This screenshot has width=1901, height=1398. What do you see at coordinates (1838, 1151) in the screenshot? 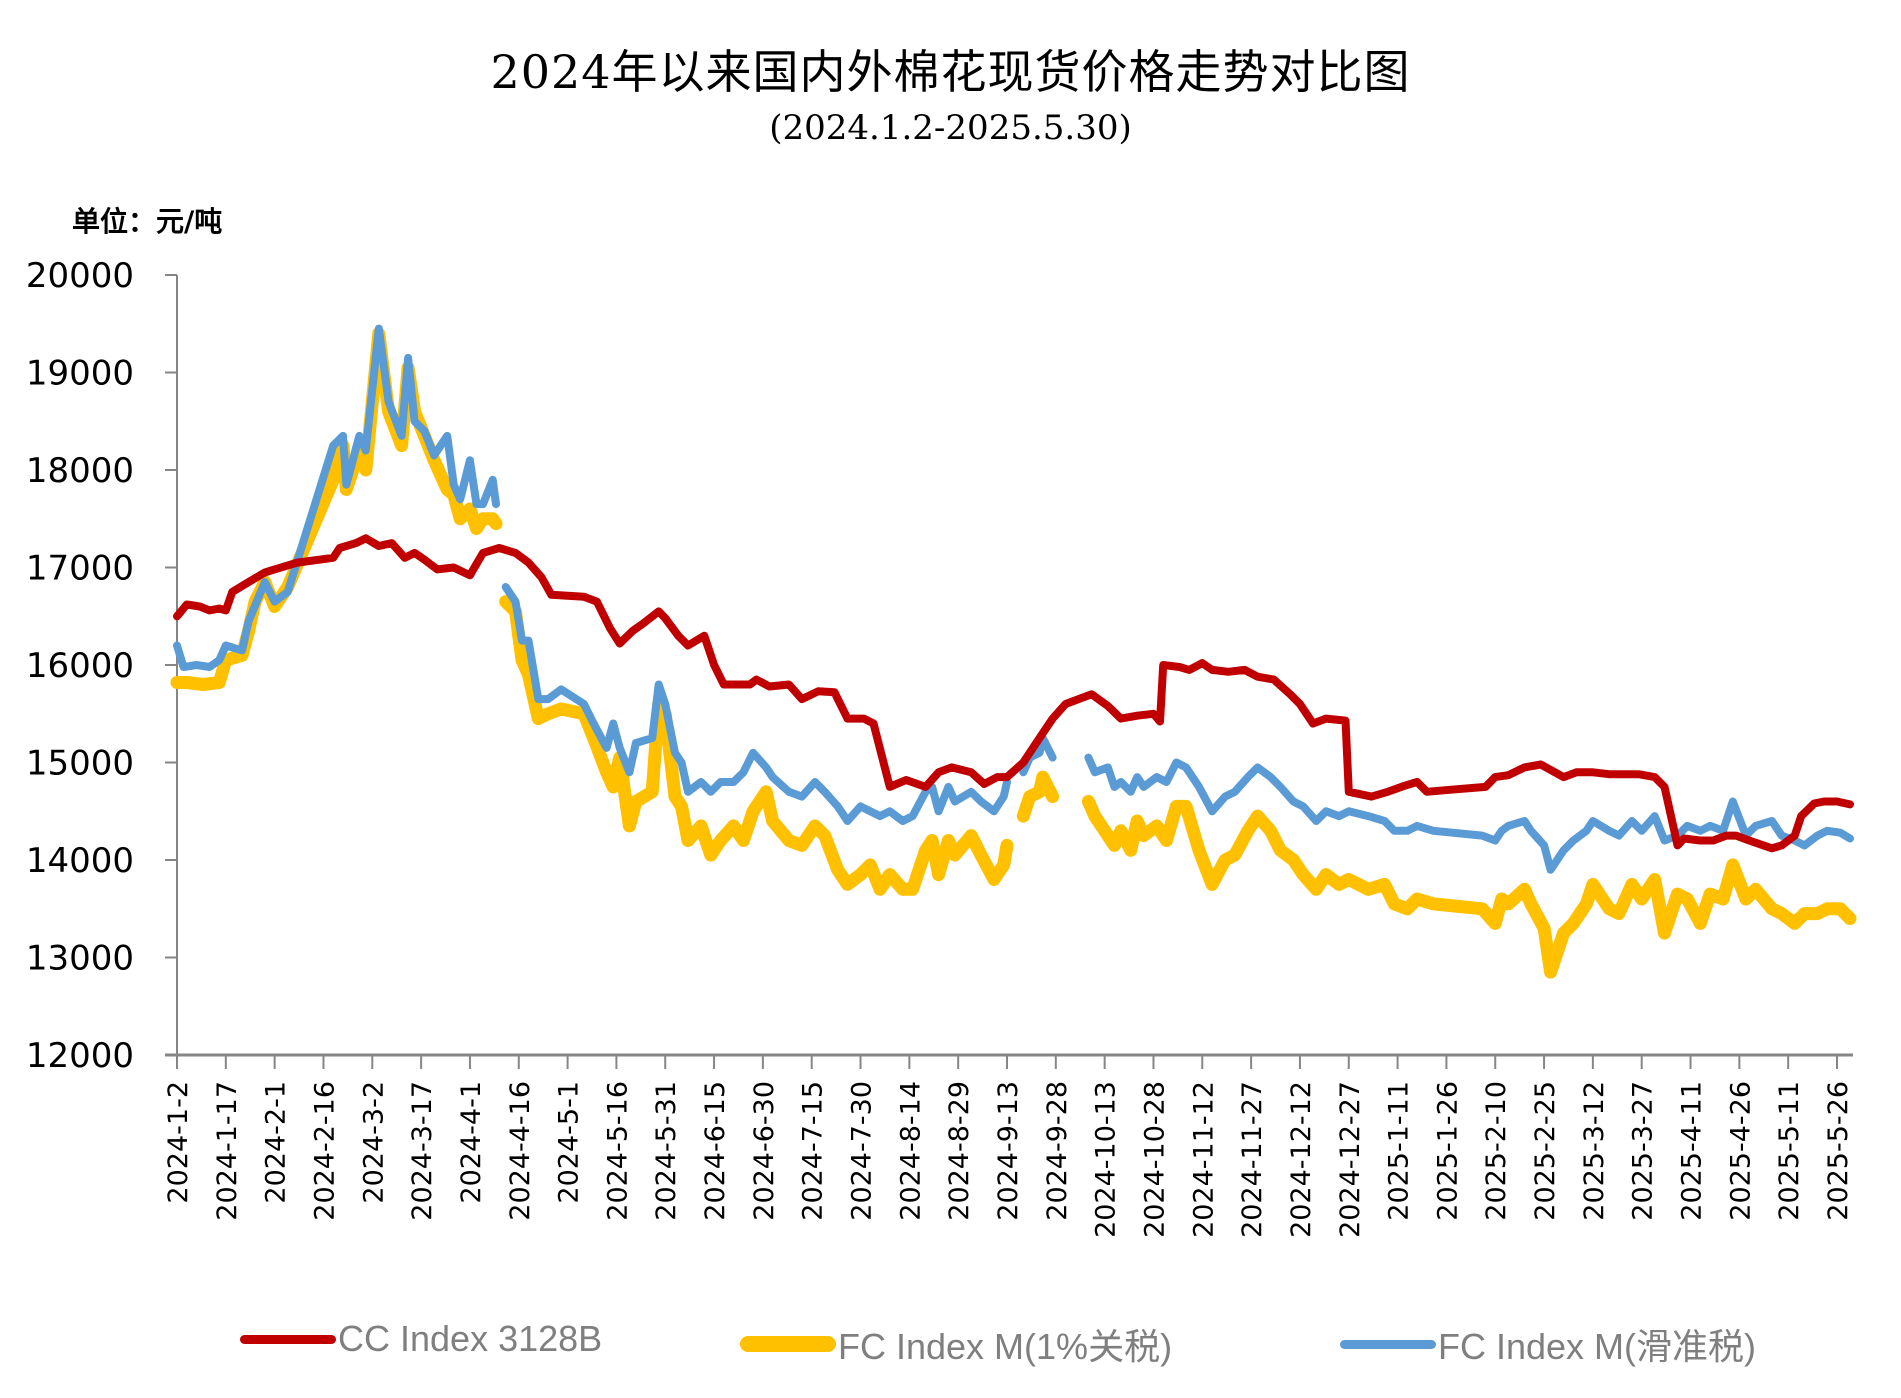
I see `x-tick-label: 2025-5-26` at bounding box center [1838, 1151].